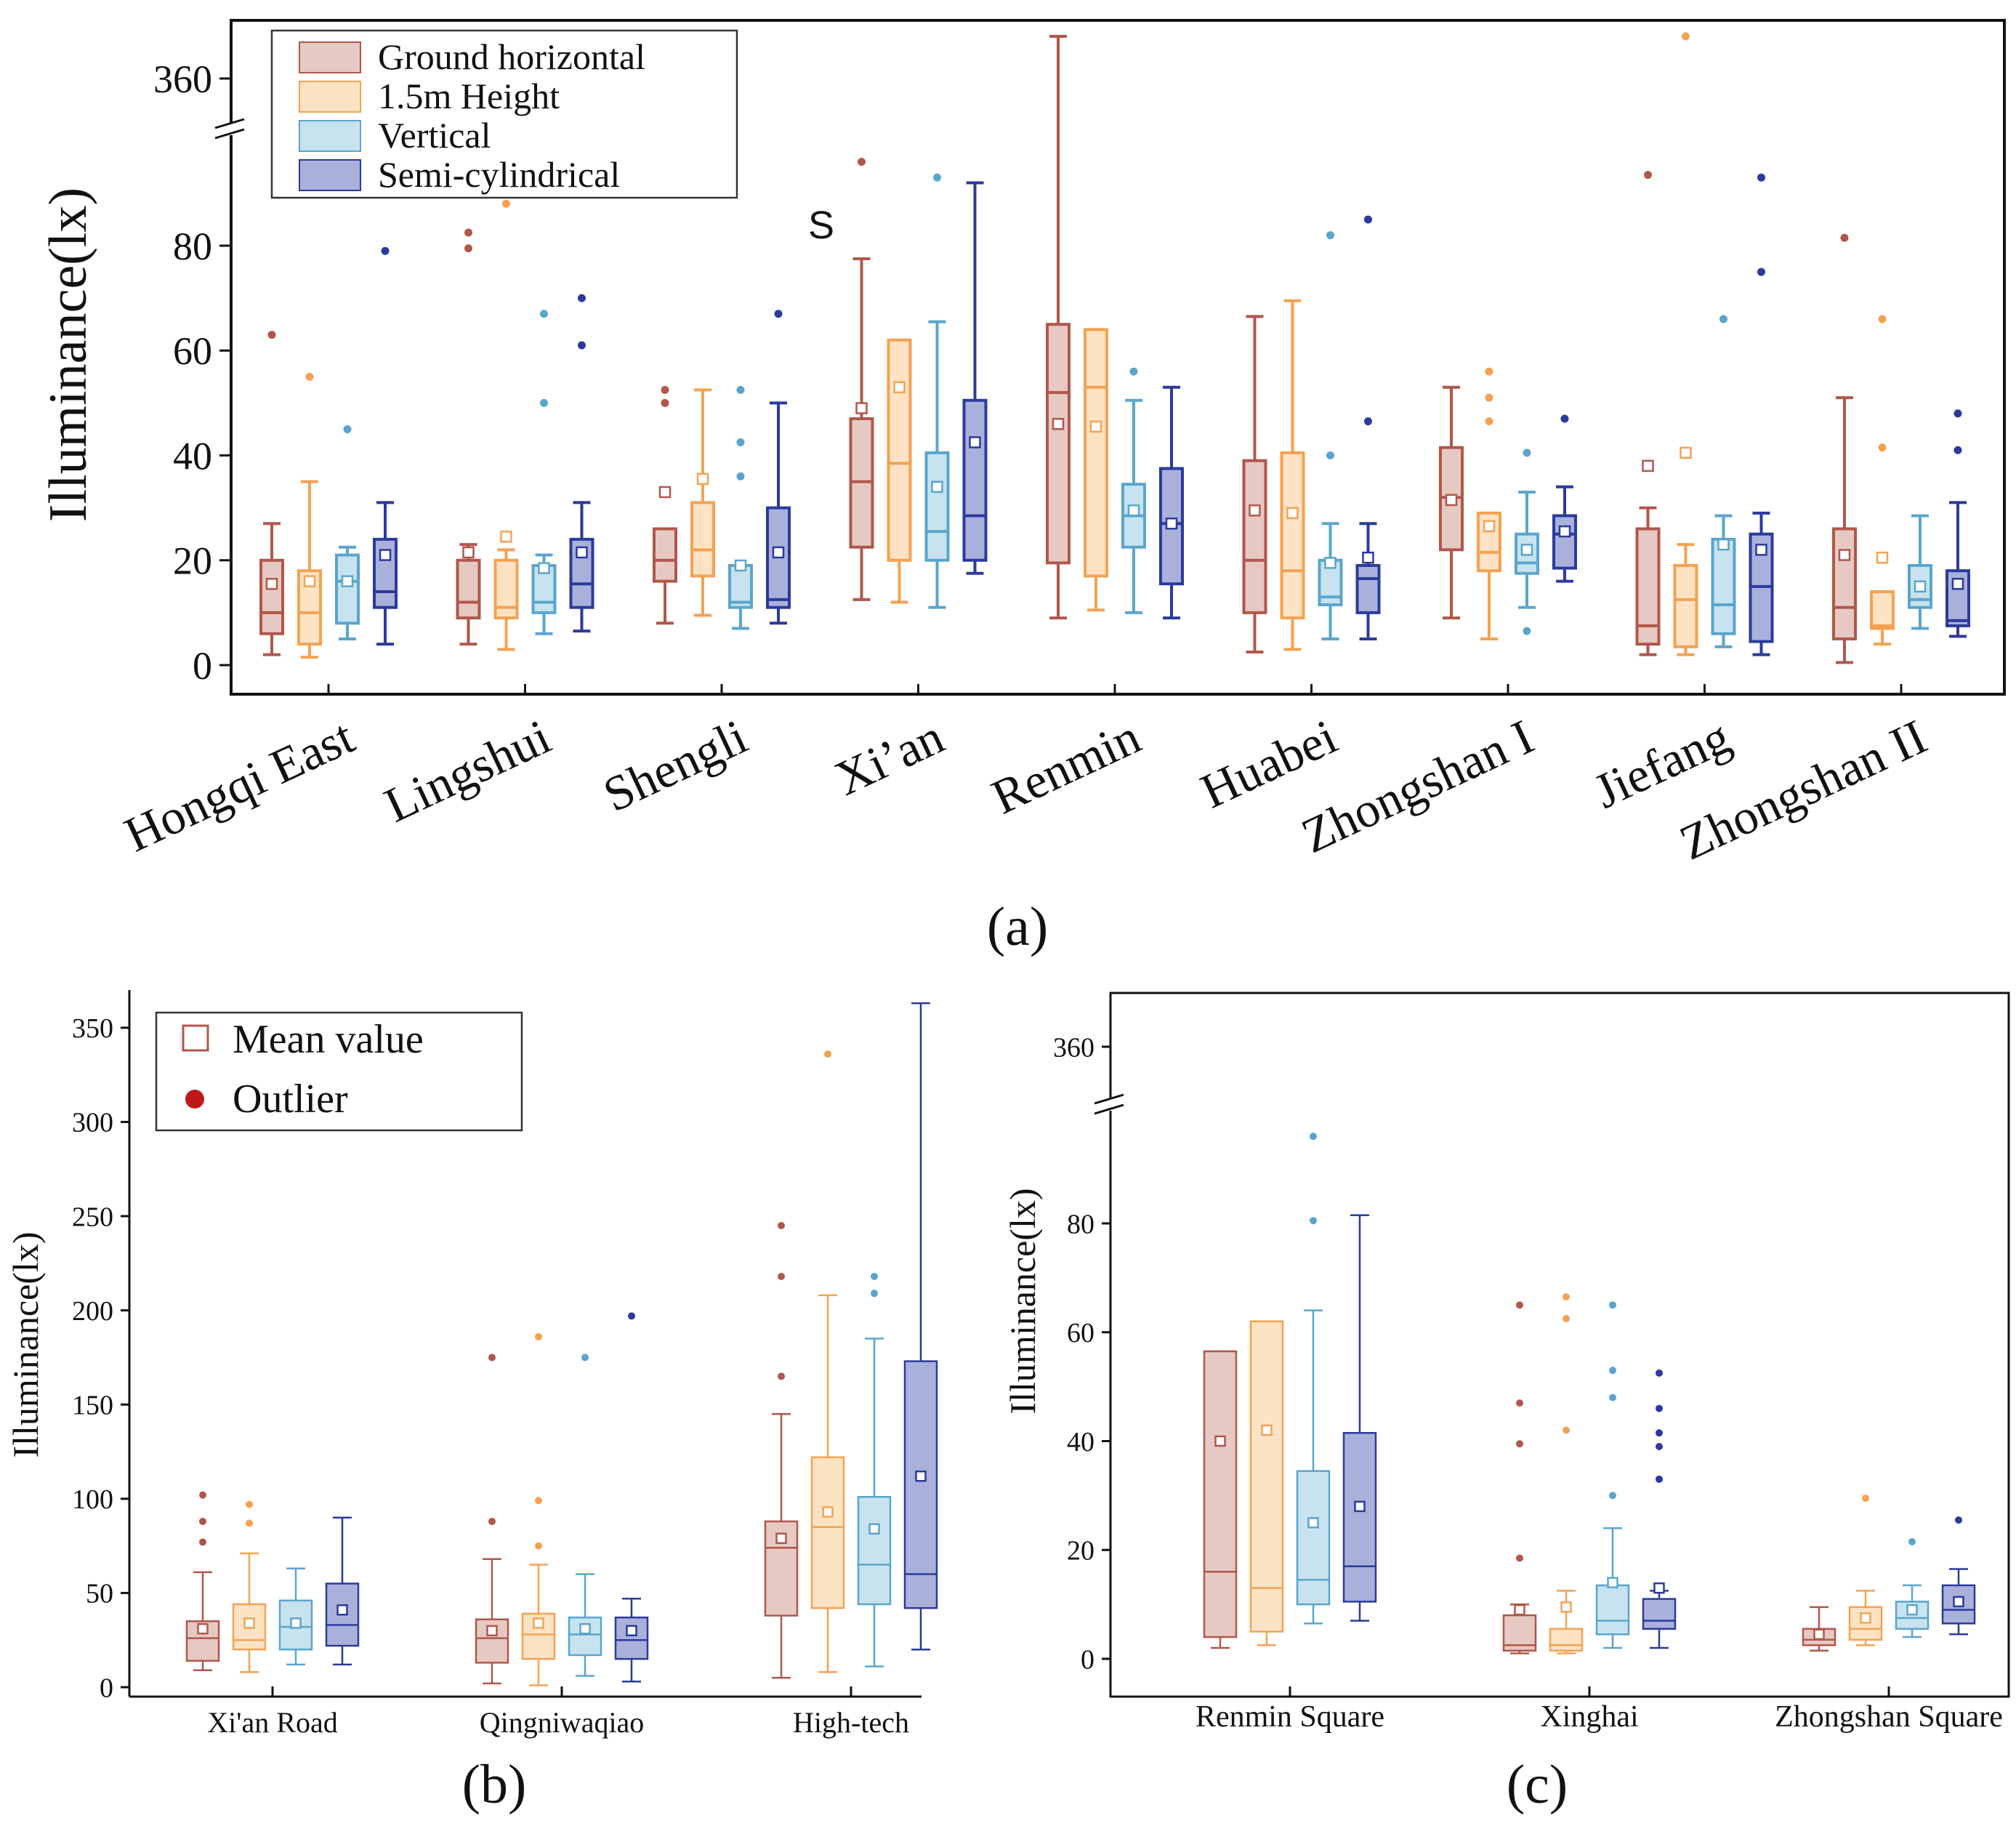 The height and width of the screenshot is (1826, 2016). Describe the element at coordinates (1022, 1301) in the screenshot. I see `panel-c-y-axis-title: Illuminance(lx)` at that location.